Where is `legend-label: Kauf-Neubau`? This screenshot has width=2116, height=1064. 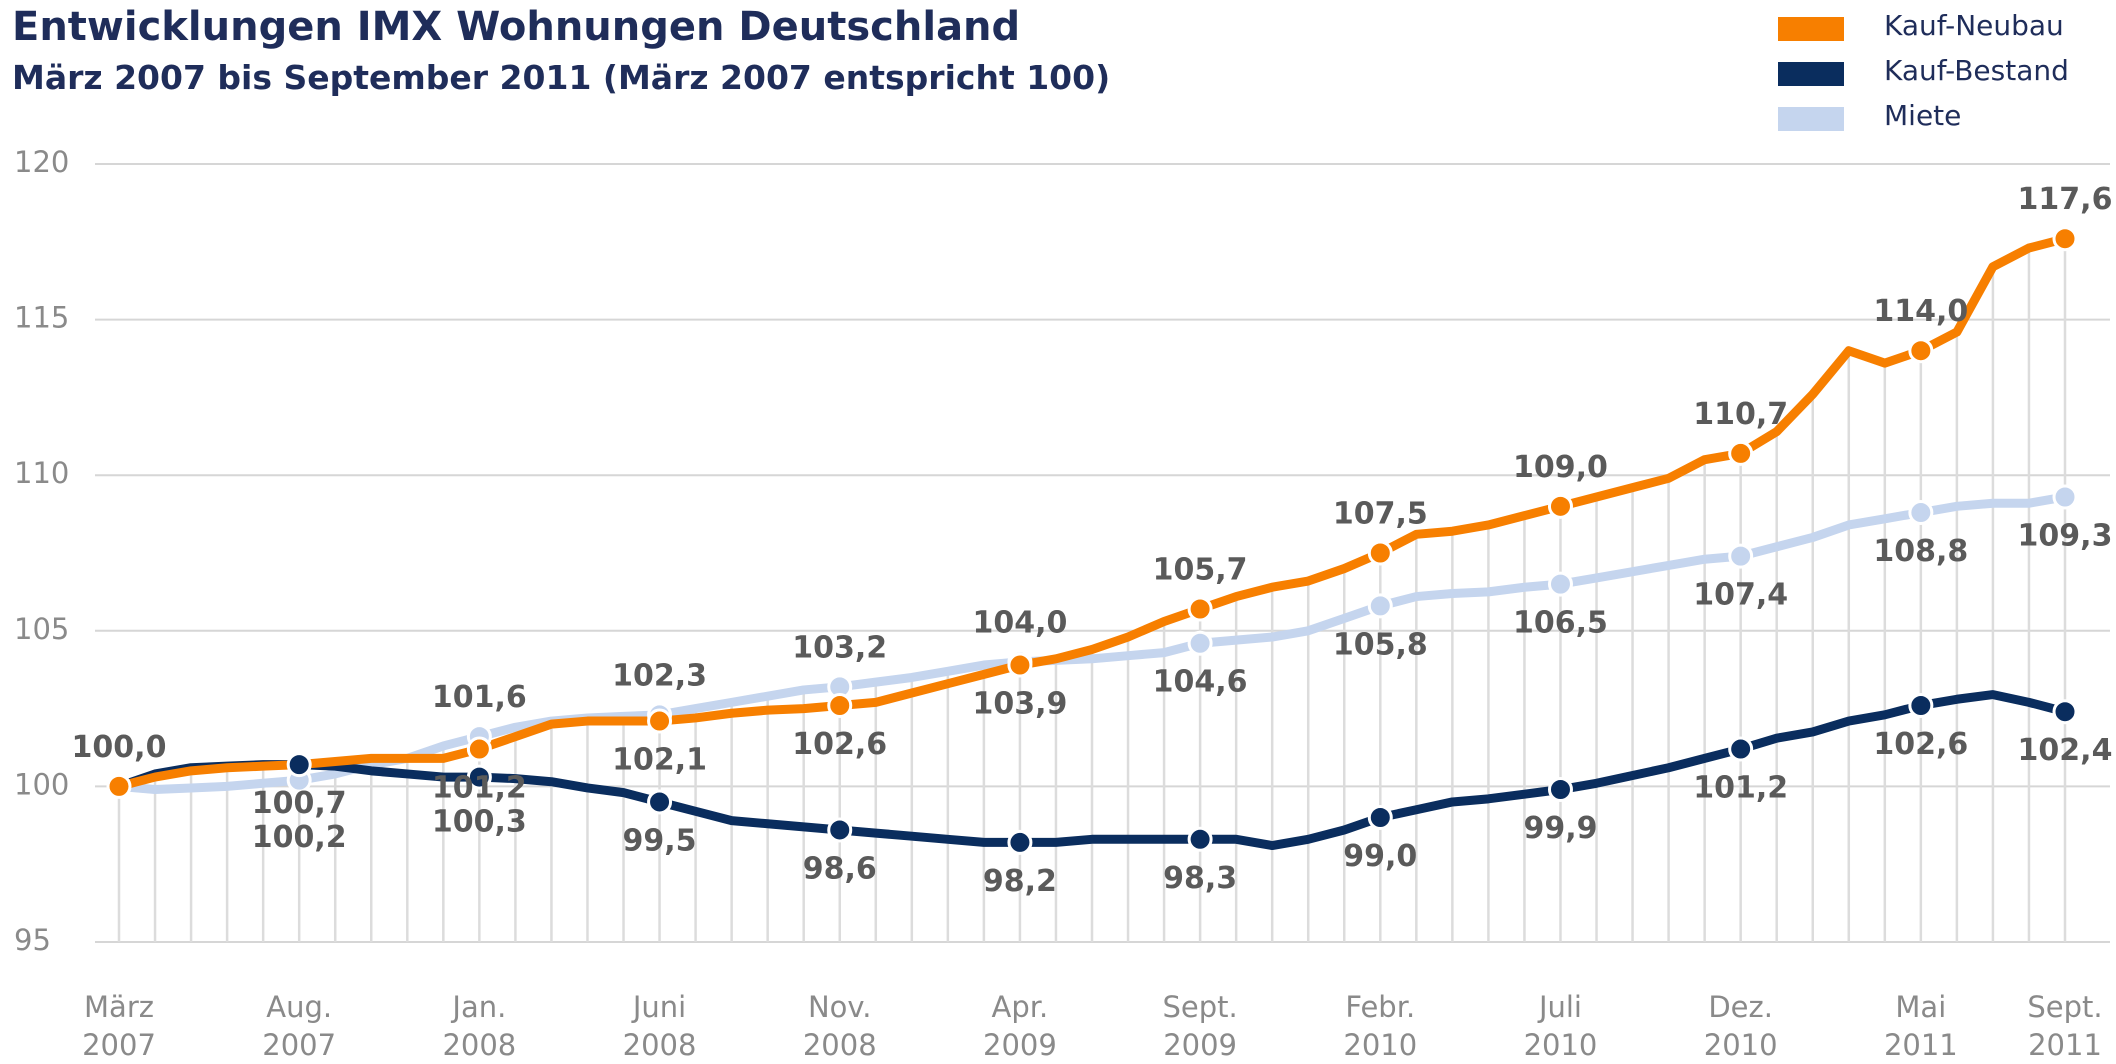 legend-label: Kauf-Neubau is located at coordinates (1974, 25).